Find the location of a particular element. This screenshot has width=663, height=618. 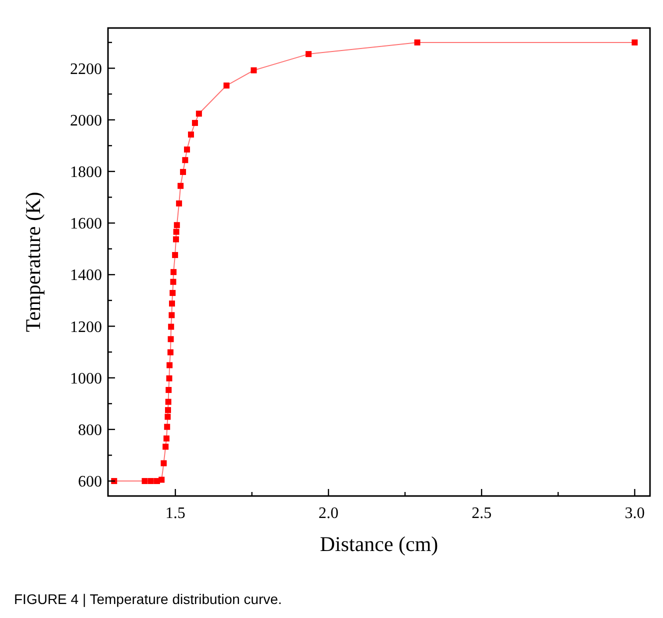

y-tick-label: 2200 is located at coordinates (86, 69).